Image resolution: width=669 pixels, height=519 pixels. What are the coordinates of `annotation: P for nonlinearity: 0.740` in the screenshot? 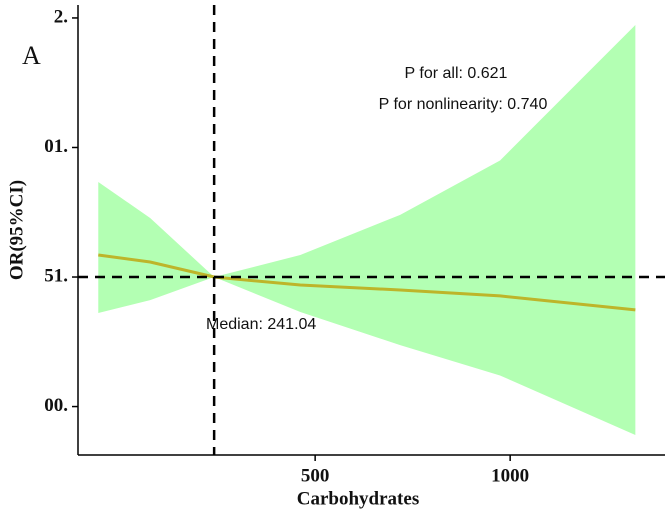 It's located at (463, 104).